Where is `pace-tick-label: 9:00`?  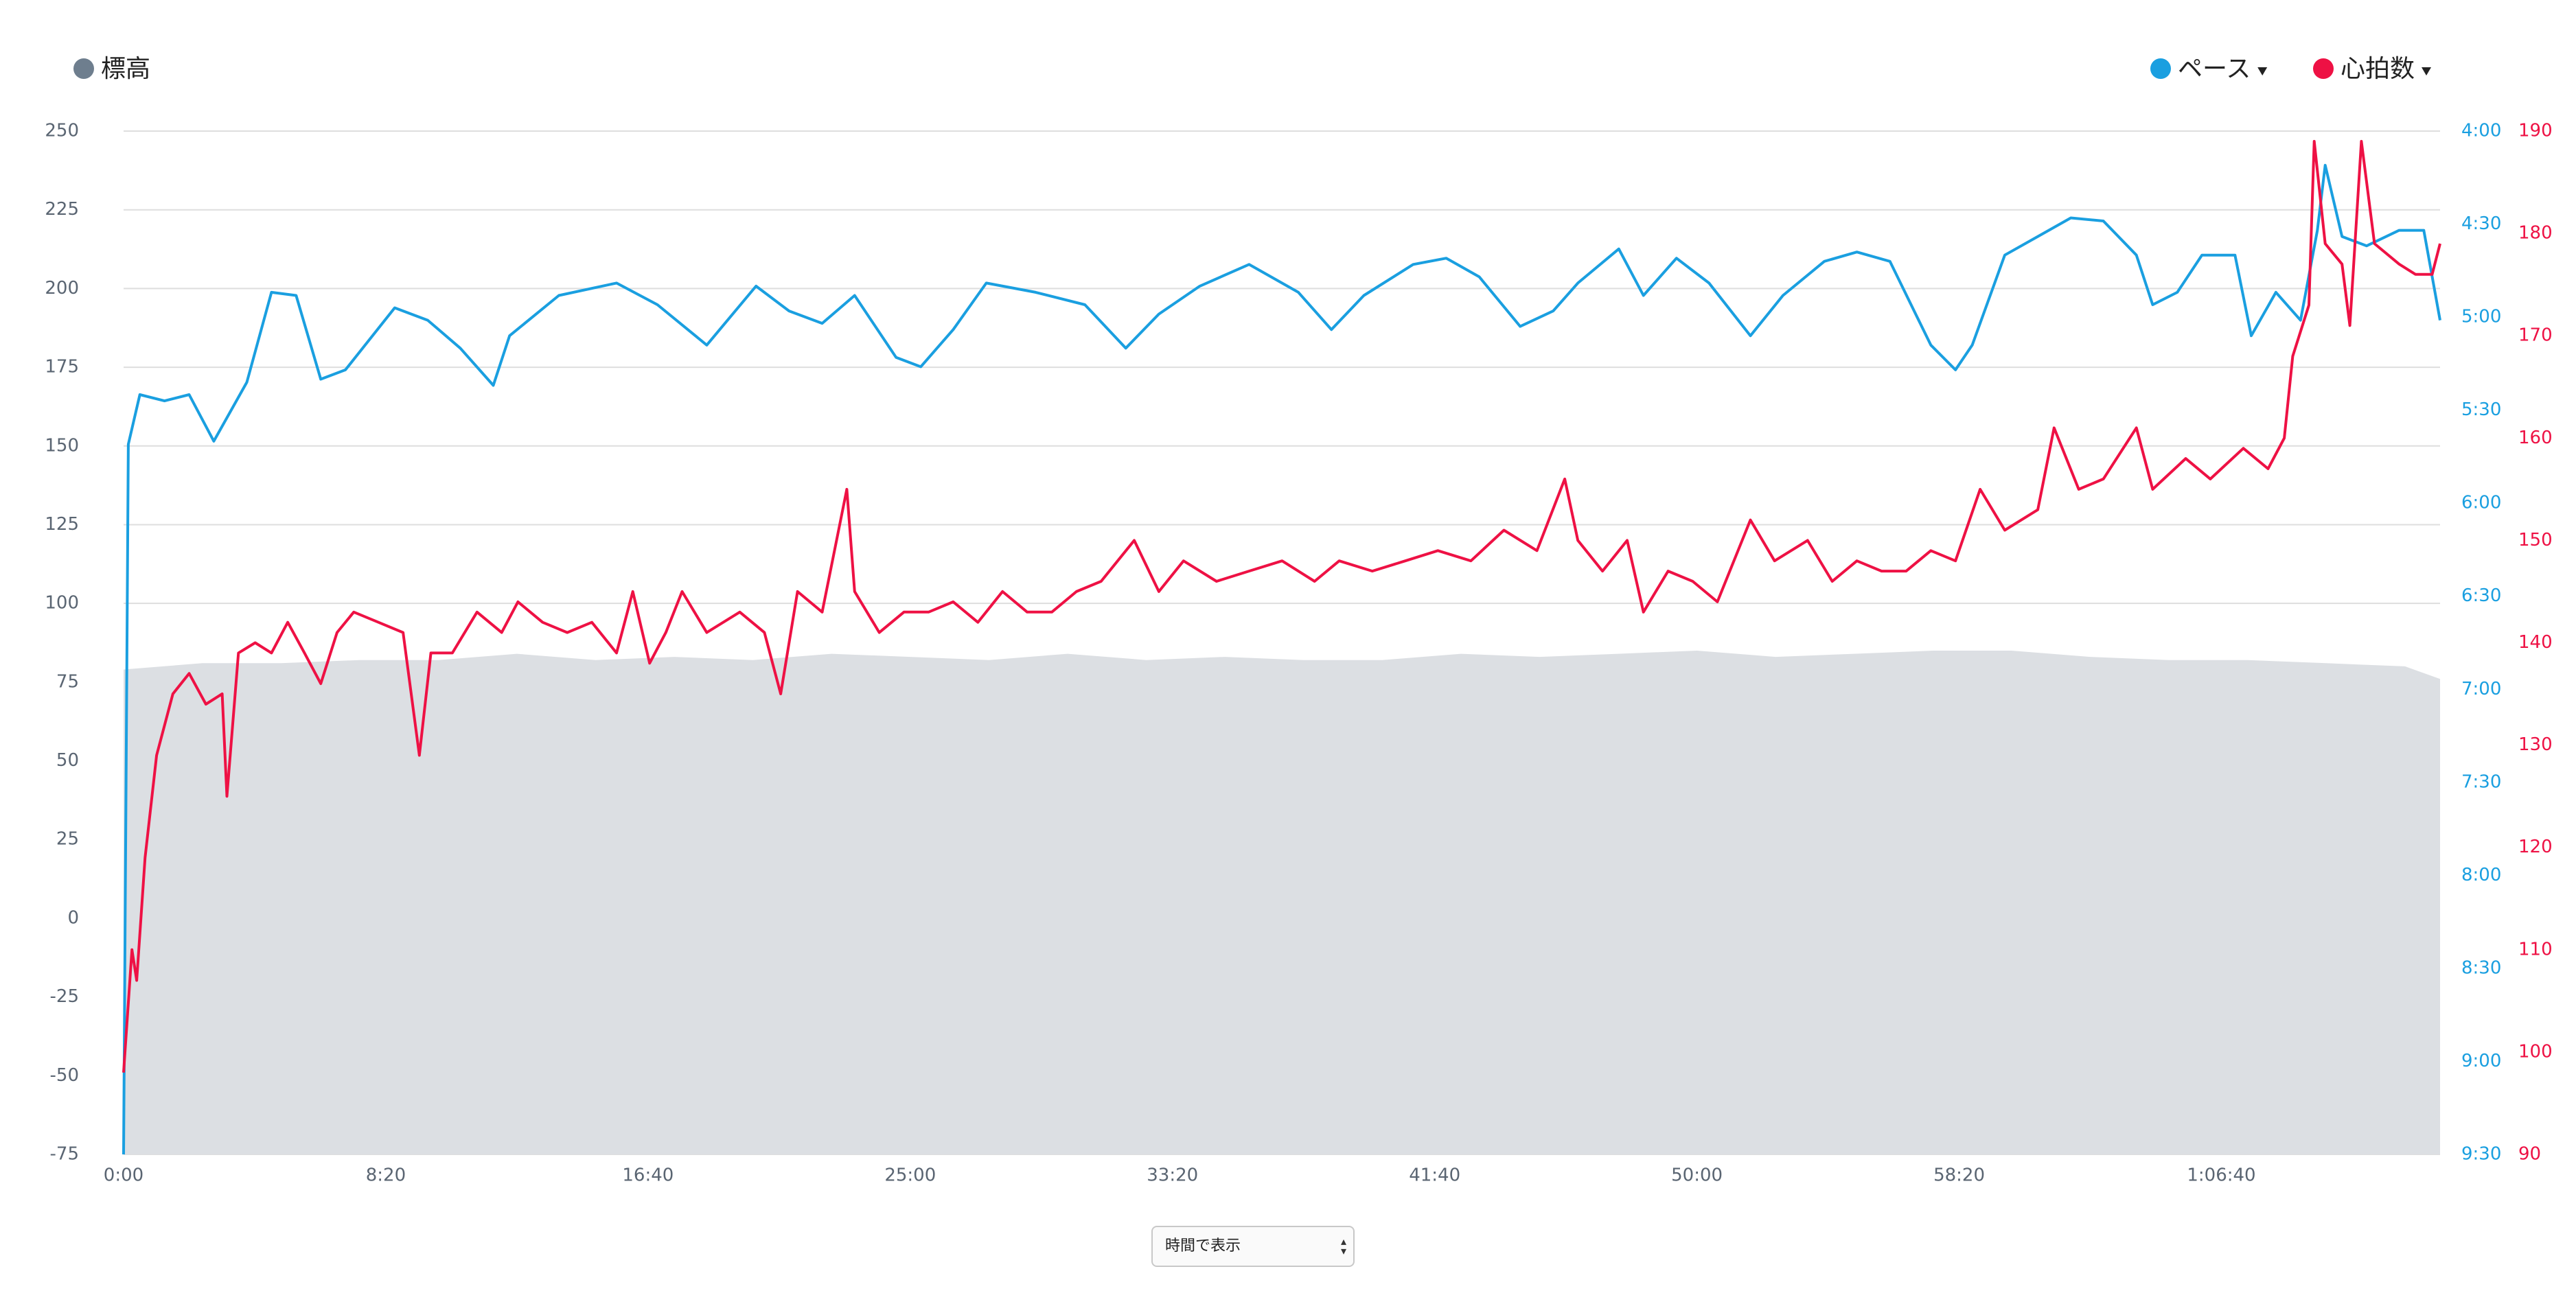
pace-tick-label: 9:00 is located at coordinates (2481, 1061).